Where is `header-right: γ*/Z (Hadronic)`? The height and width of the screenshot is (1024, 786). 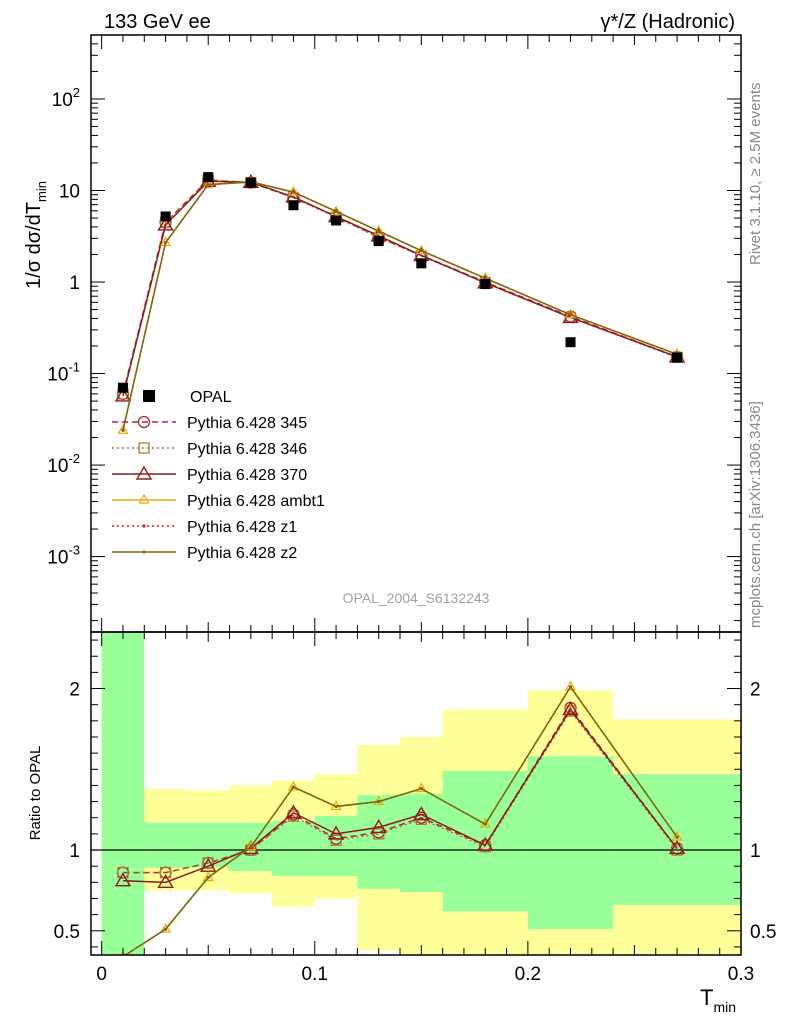
header-right: γ*/Z (Hadronic) is located at coordinates (668, 22).